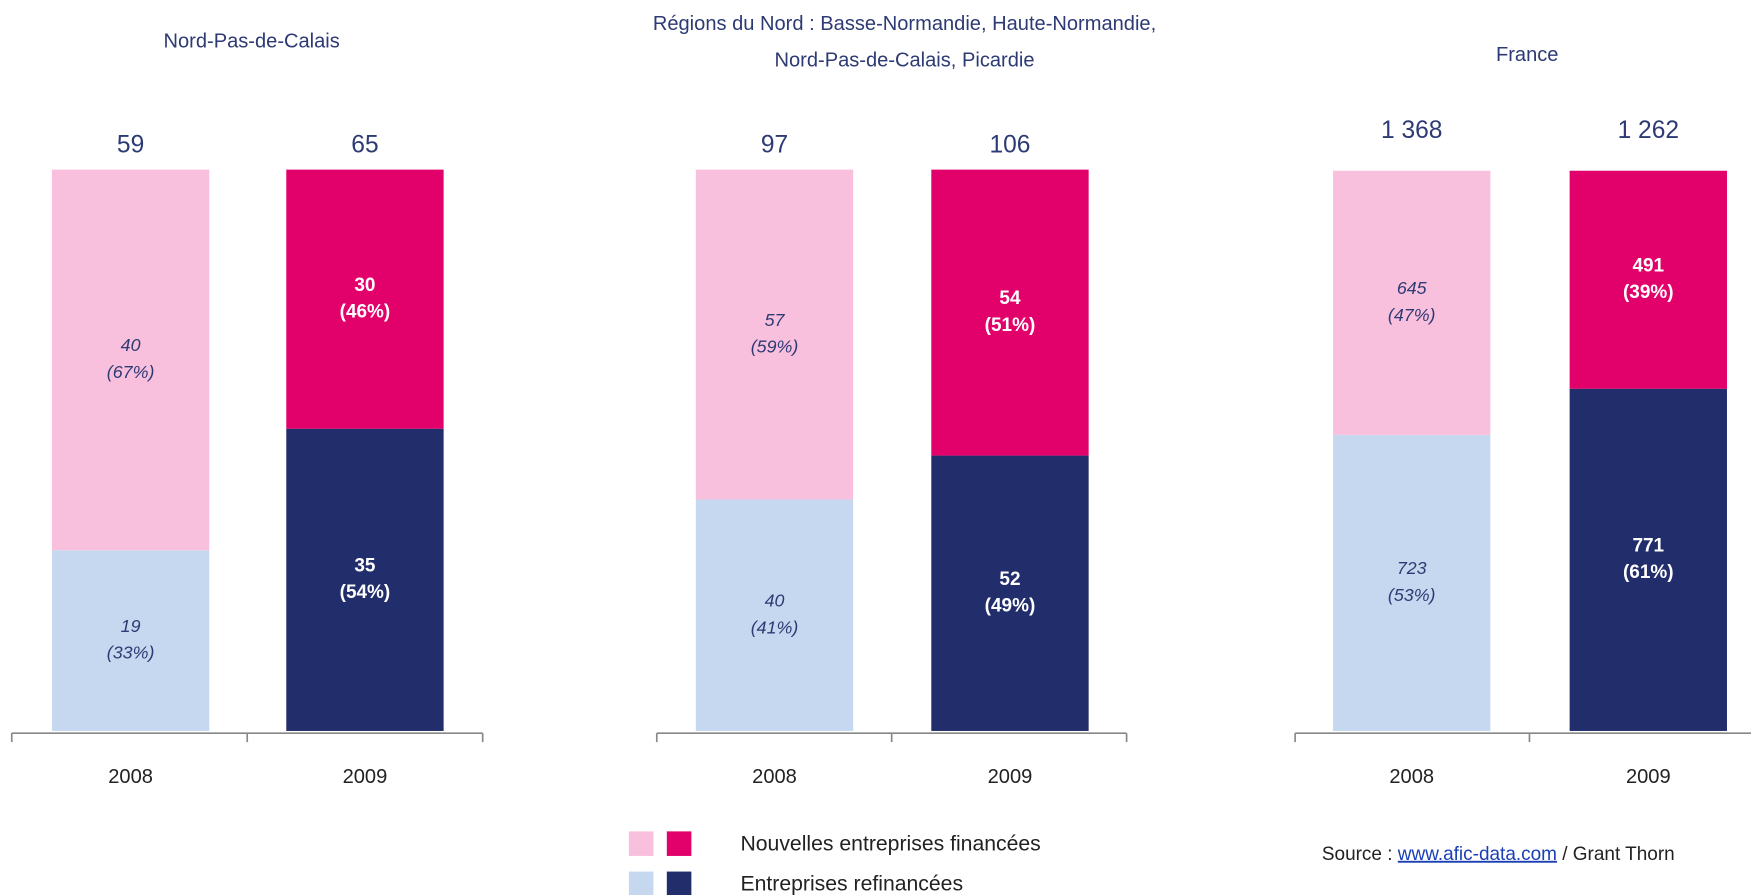 Image resolution: width=1751 pixels, height=895 pixels. Describe the element at coordinates (1648, 545) in the screenshot. I see `value-label: 771` at that location.